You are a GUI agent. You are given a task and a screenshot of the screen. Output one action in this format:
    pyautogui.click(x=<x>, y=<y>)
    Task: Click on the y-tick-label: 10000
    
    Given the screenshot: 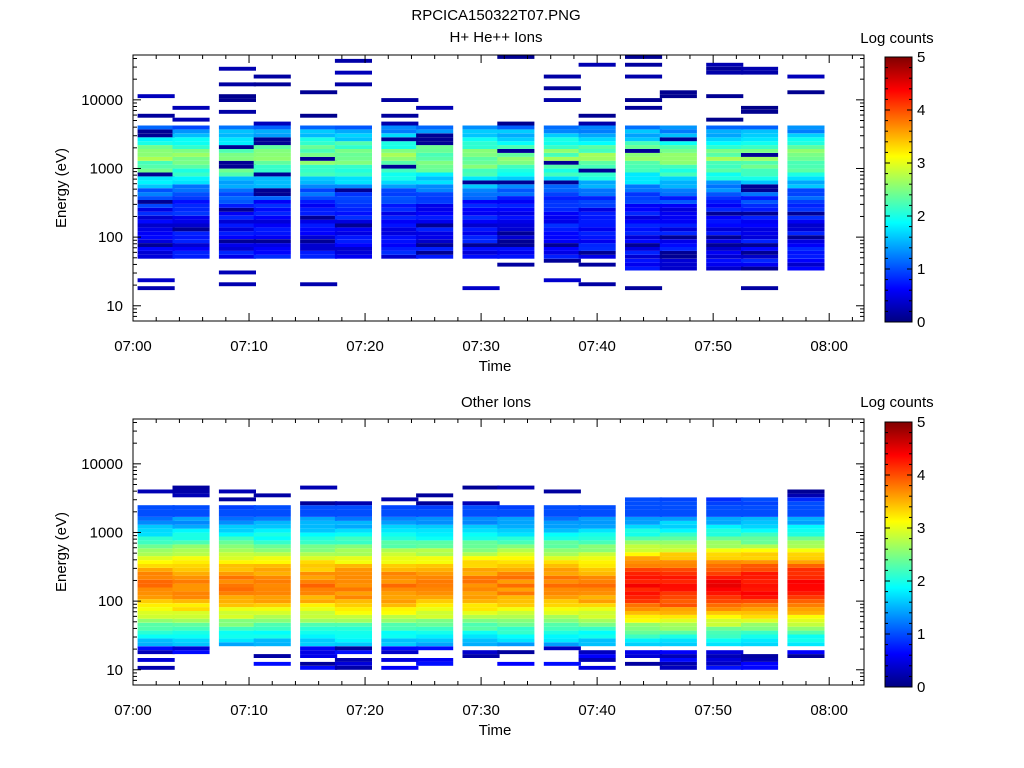 What is the action you would take?
    pyautogui.click(x=102, y=464)
    